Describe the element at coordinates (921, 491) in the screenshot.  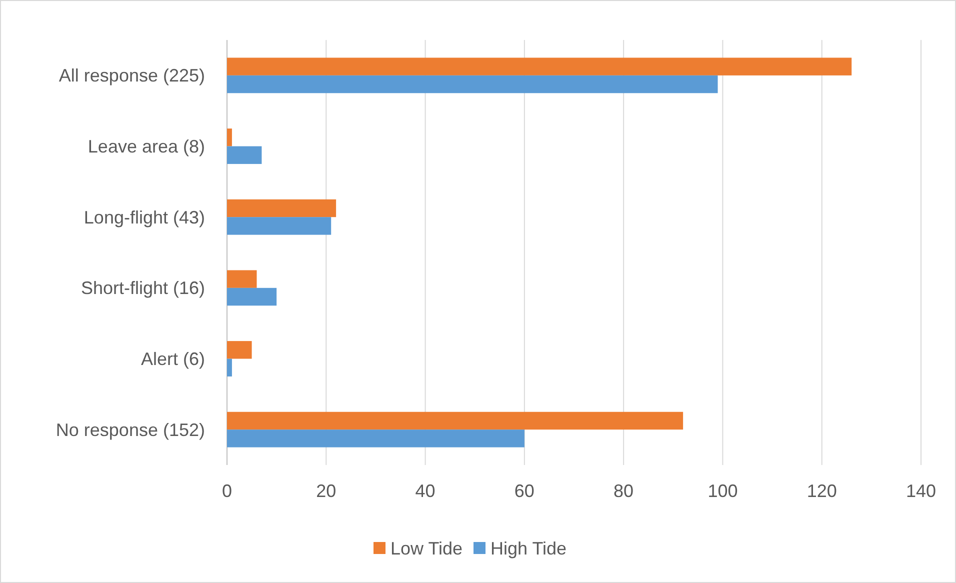
I see `x-tick-label: 140` at that location.